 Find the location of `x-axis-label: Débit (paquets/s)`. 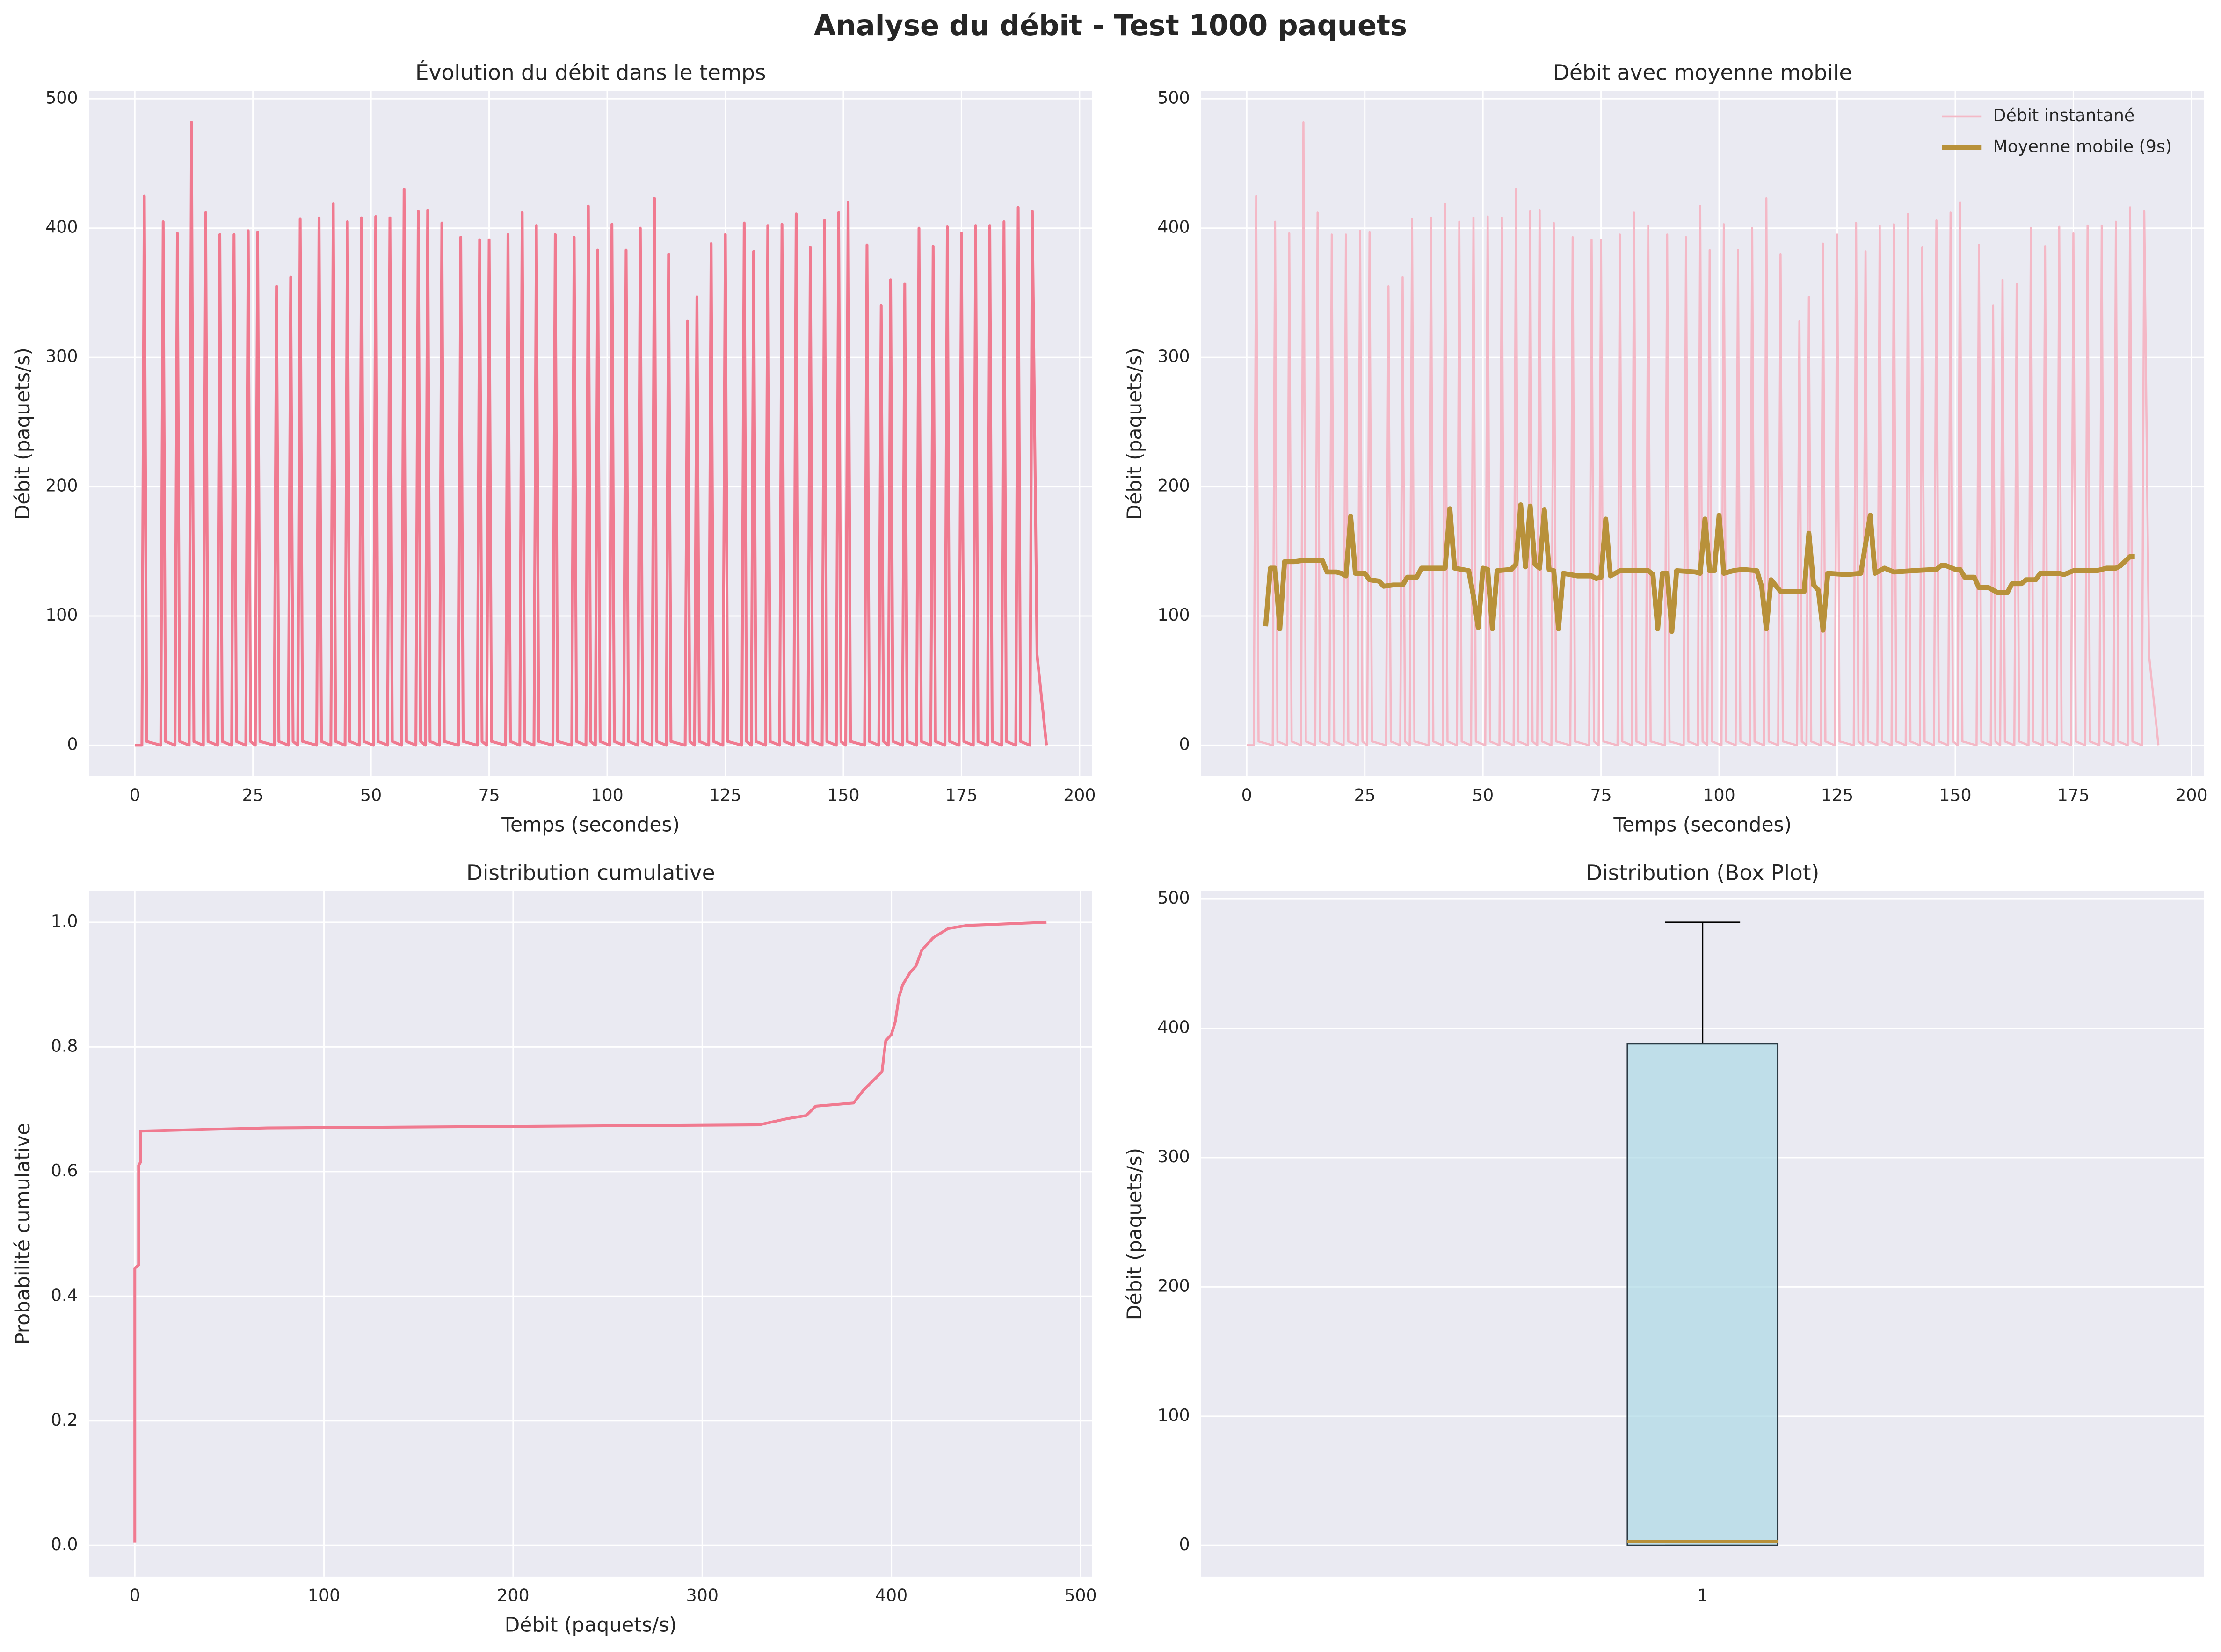

x-axis-label: Débit (paquets/s) is located at coordinates (591, 1624).